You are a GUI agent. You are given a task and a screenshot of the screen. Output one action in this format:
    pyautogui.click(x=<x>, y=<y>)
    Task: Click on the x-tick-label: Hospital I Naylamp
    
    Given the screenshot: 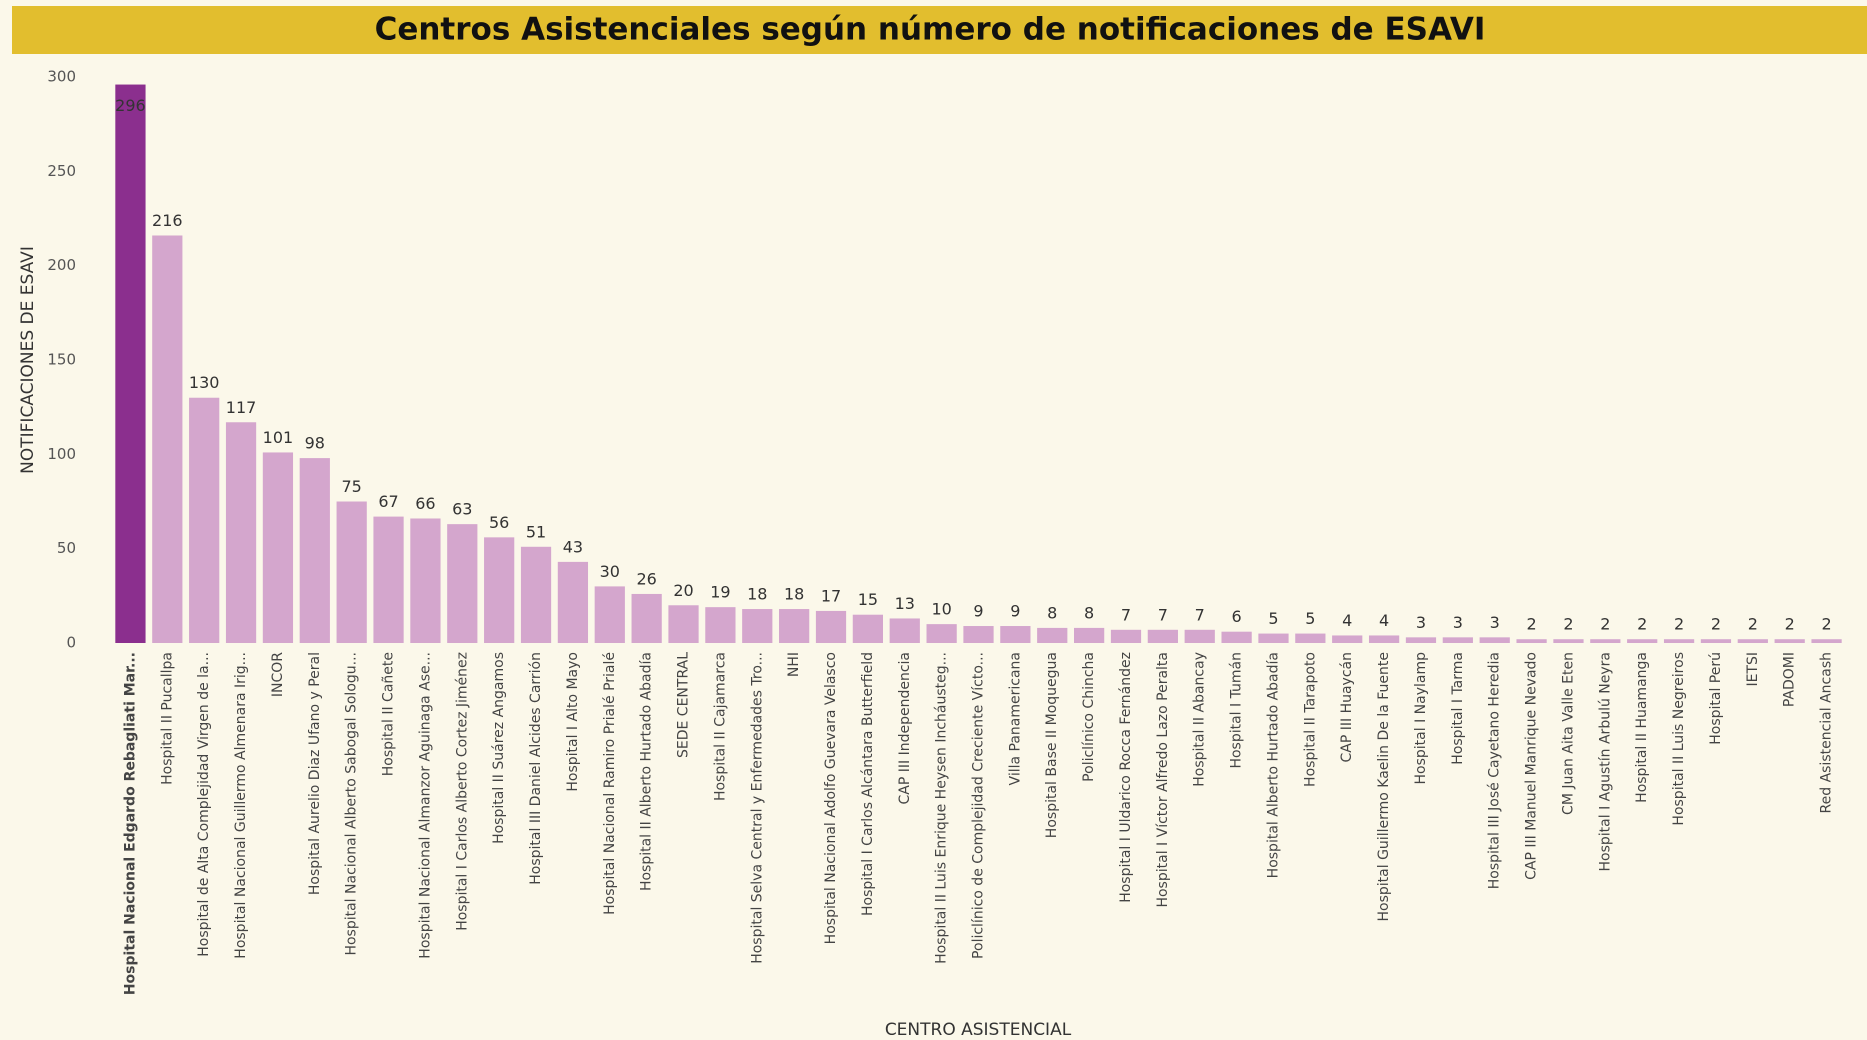 What is the action you would take?
    pyautogui.click(x=1421, y=718)
    